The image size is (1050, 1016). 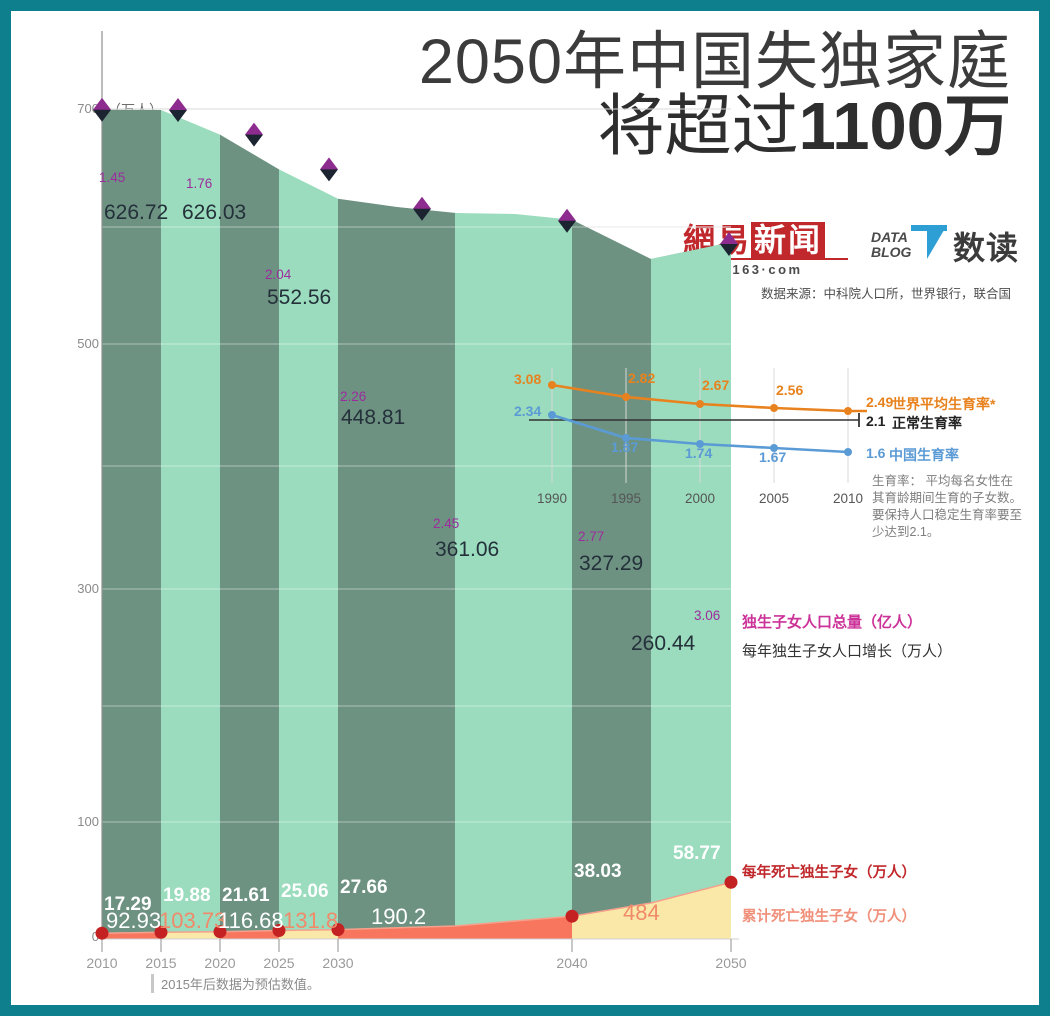 I want to click on total-label-2030: 2.45, so click(x=446, y=523).